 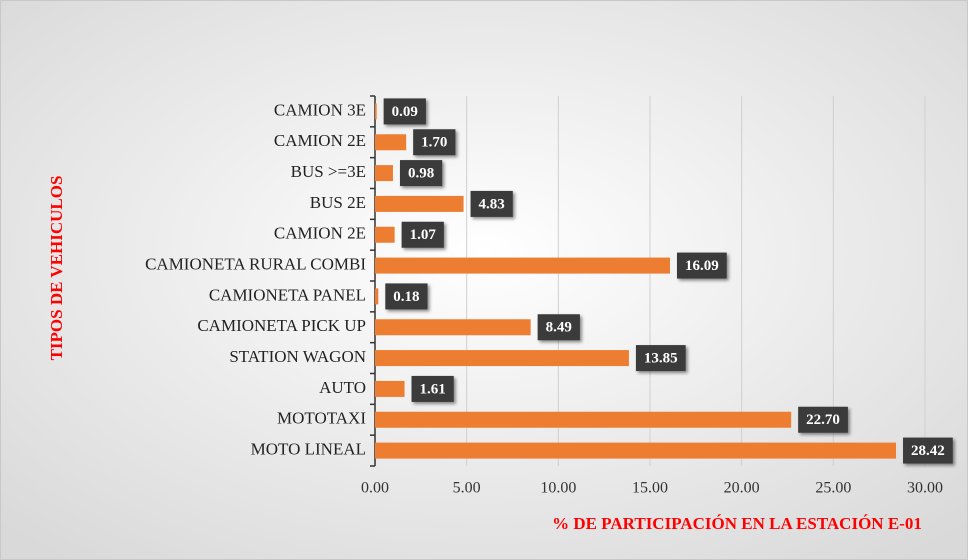 I want to click on value-label: 0.18, so click(x=406, y=297).